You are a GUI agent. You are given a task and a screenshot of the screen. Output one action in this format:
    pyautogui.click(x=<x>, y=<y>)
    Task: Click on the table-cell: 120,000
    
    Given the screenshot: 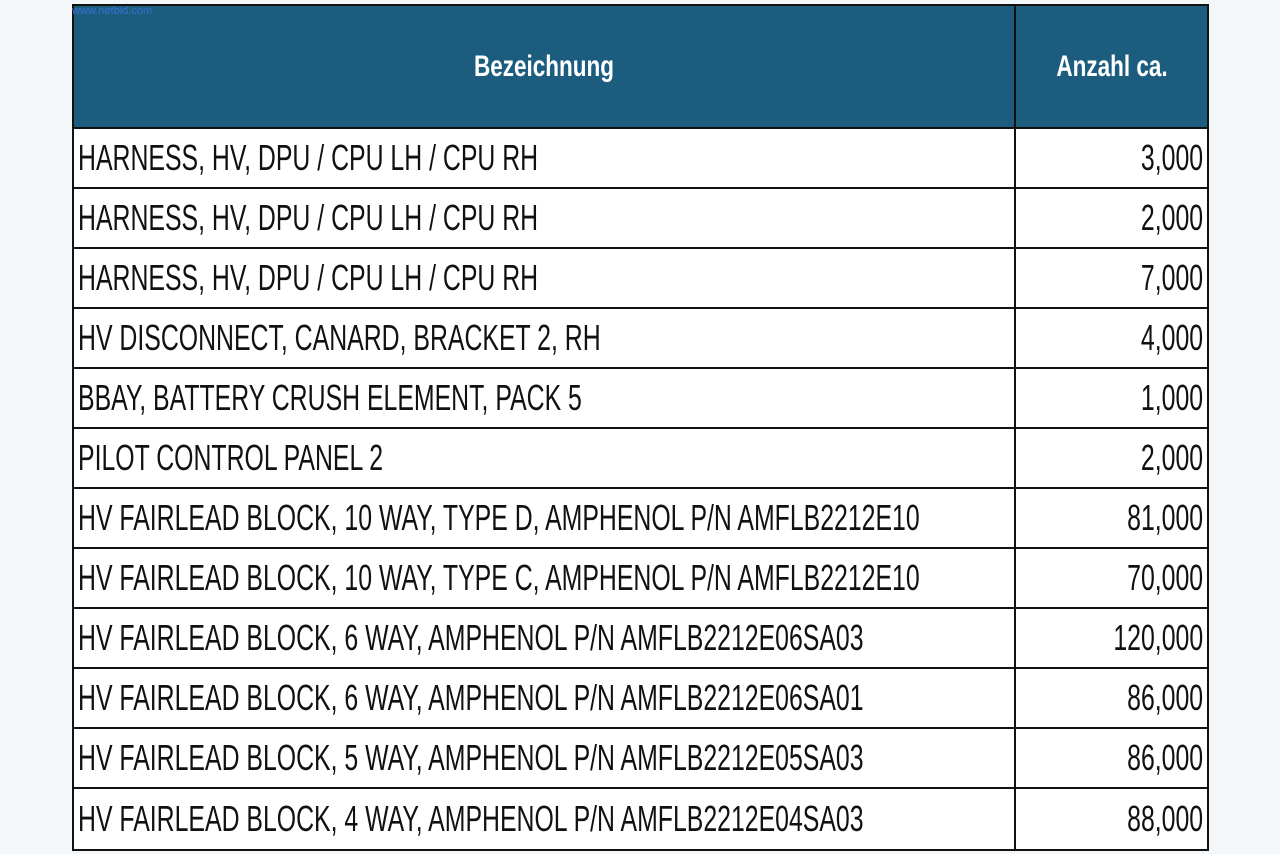 What is the action you would take?
    pyautogui.click(x=1111, y=638)
    